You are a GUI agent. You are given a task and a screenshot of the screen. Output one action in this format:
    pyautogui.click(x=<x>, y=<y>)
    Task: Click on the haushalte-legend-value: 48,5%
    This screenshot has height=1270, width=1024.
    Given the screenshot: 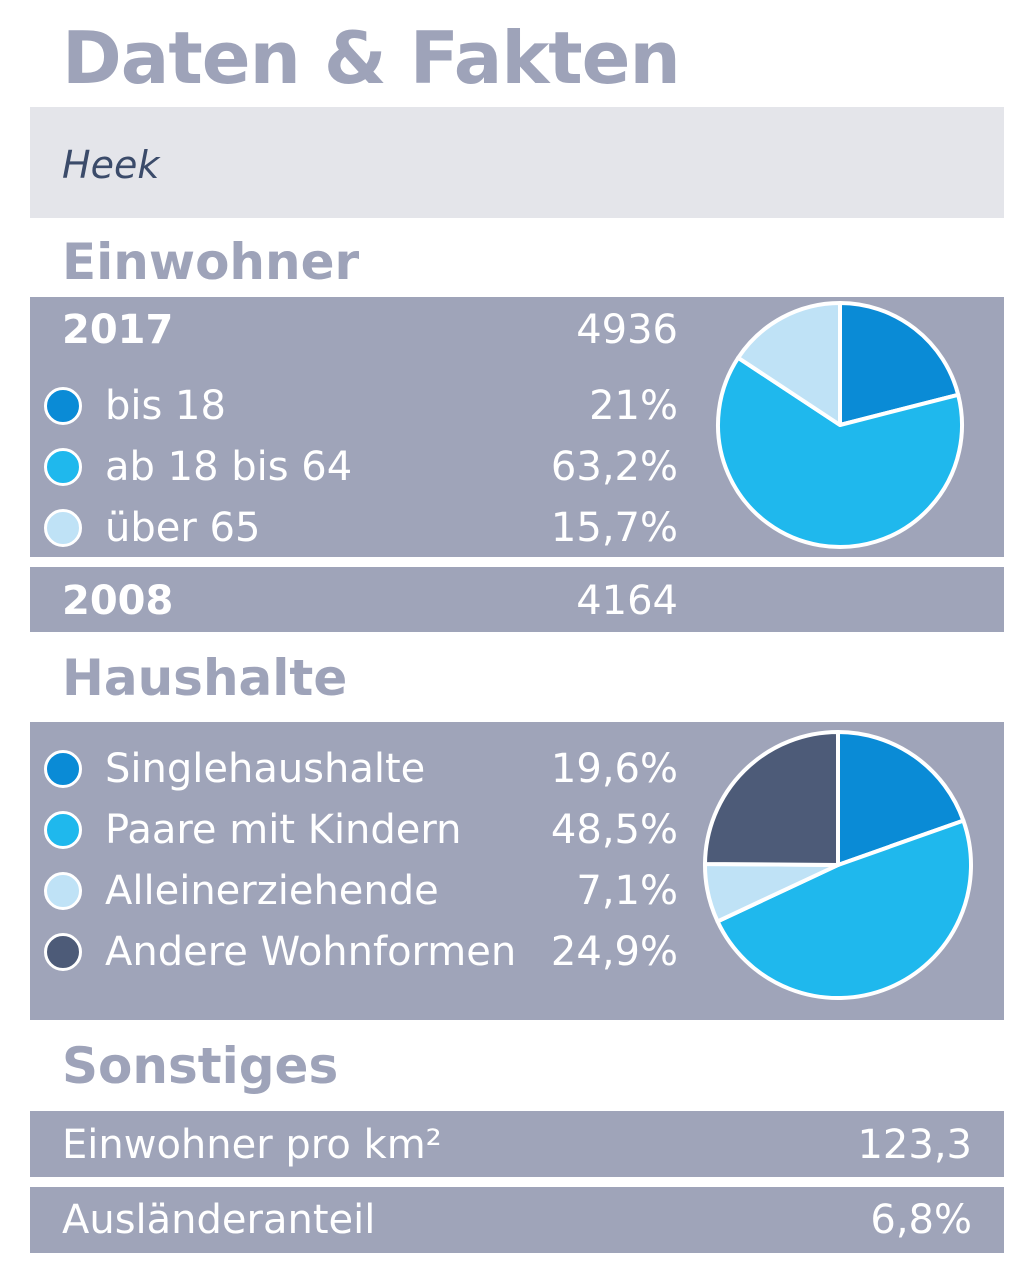 What is the action you would take?
    pyautogui.click(x=614, y=830)
    